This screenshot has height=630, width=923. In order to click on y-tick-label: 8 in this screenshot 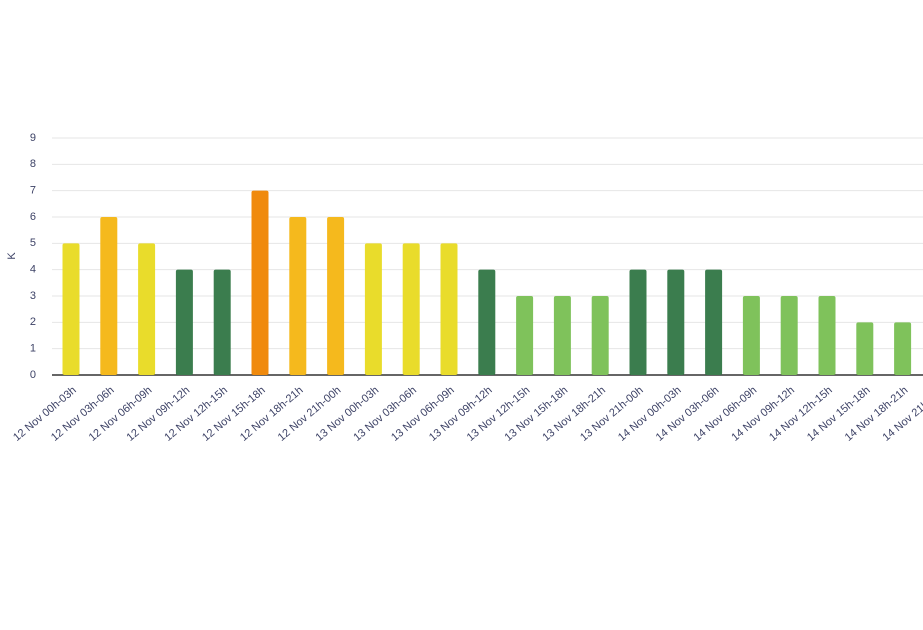, I will do `click(33, 164)`.